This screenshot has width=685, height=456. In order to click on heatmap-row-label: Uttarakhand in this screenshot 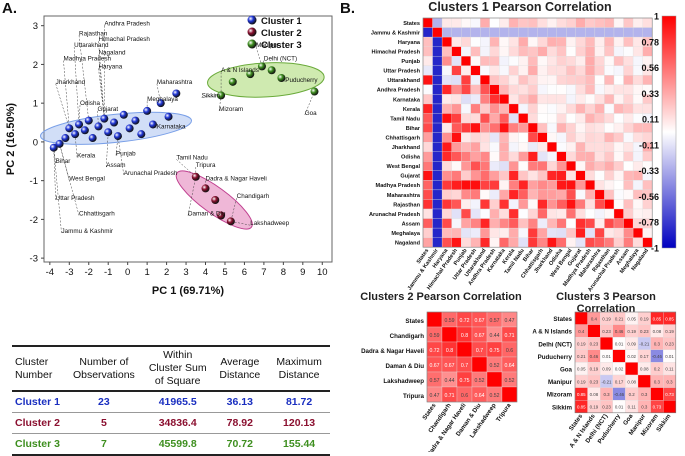, I will do `click(403, 81)`.